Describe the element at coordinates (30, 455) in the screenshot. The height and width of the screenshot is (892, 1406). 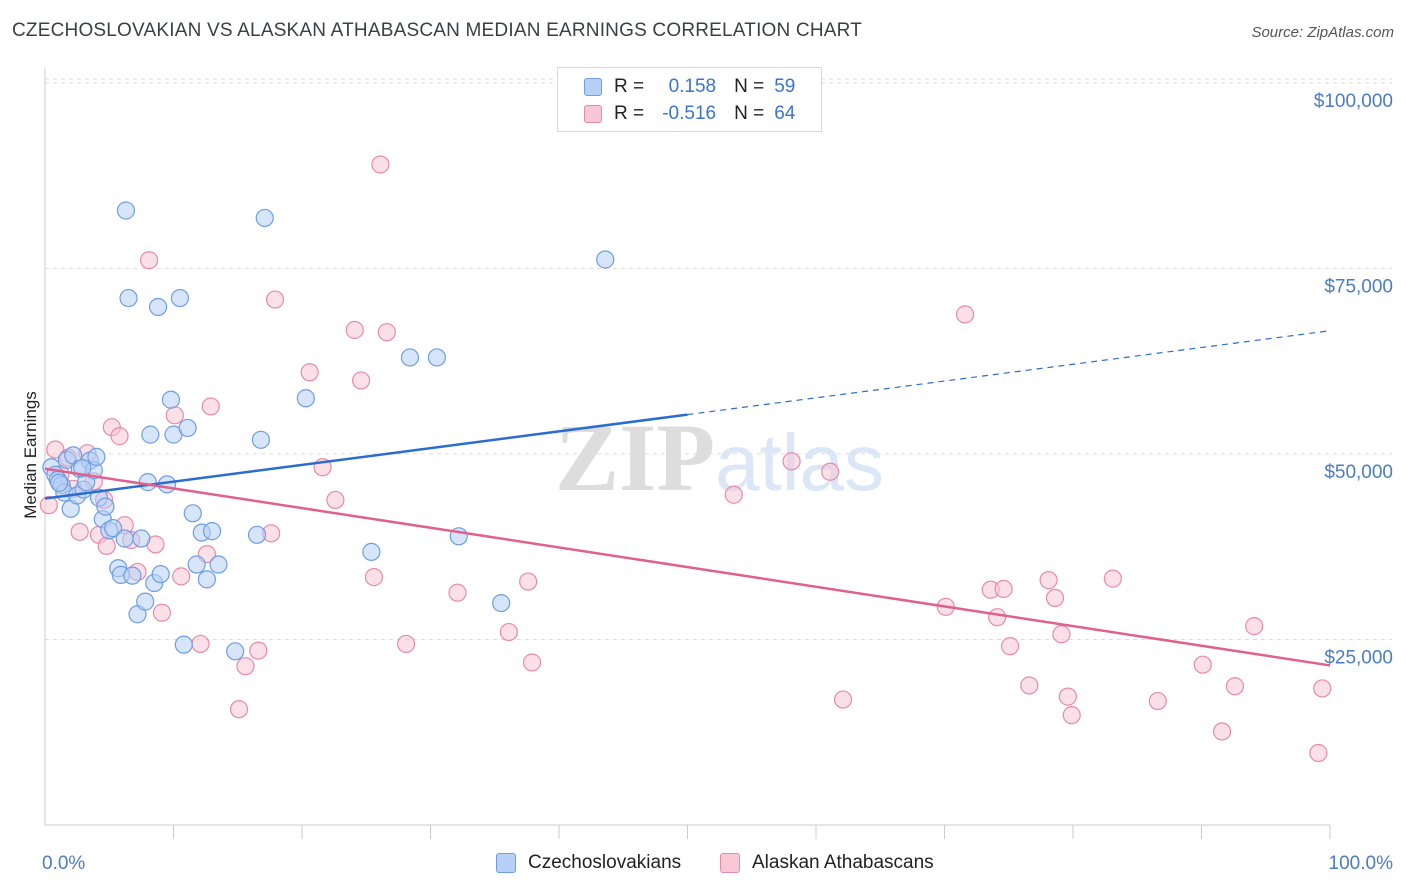
I see `y-axis-title: Median Earnings` at that location.